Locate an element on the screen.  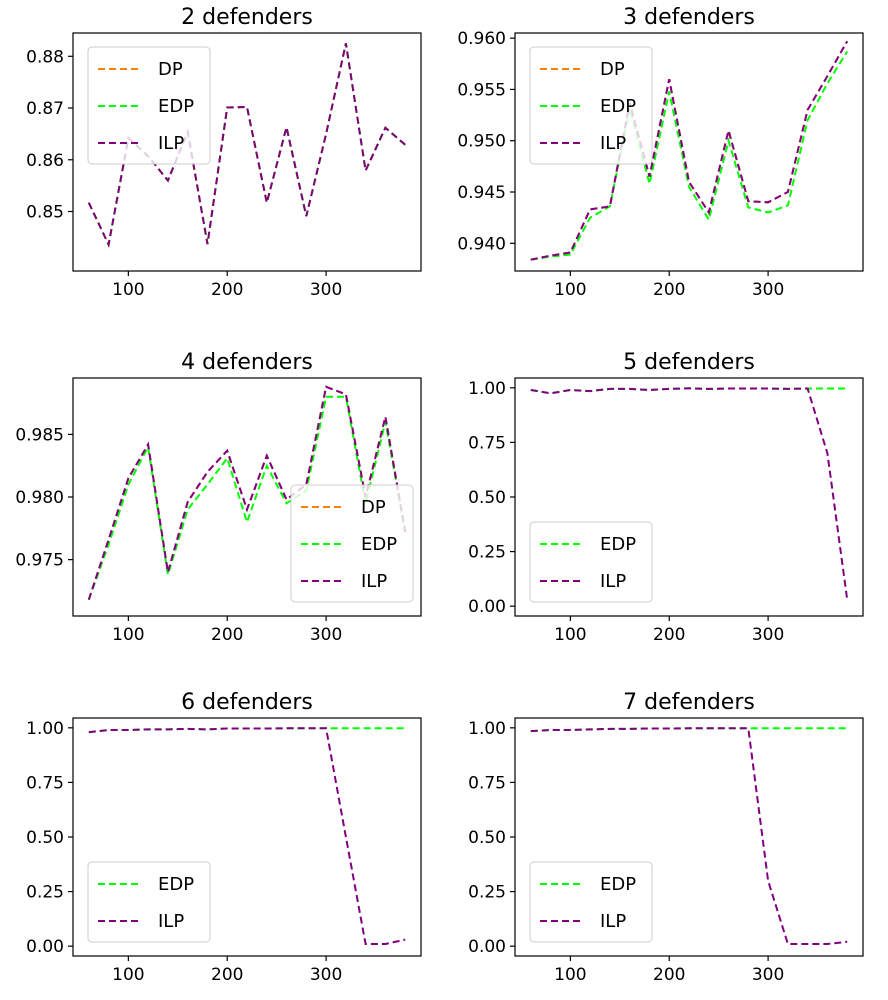
y-tick-label: 0.85 is located at coordinates (45, 213).